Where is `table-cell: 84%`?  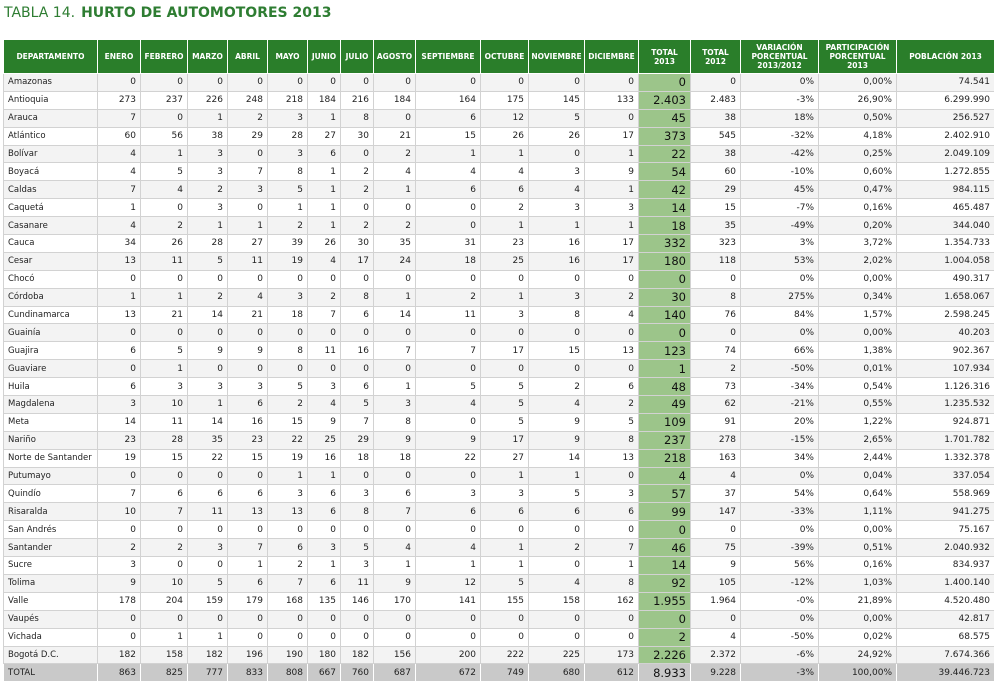 table-cell: 84% is located at coordinates (780, 315).